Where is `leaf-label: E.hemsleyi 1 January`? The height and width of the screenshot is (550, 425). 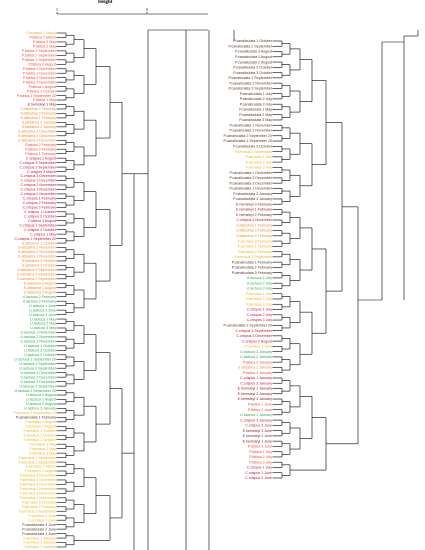
leaf-label: E.hemsleyi 1 January is located at coordinates (255, 389).